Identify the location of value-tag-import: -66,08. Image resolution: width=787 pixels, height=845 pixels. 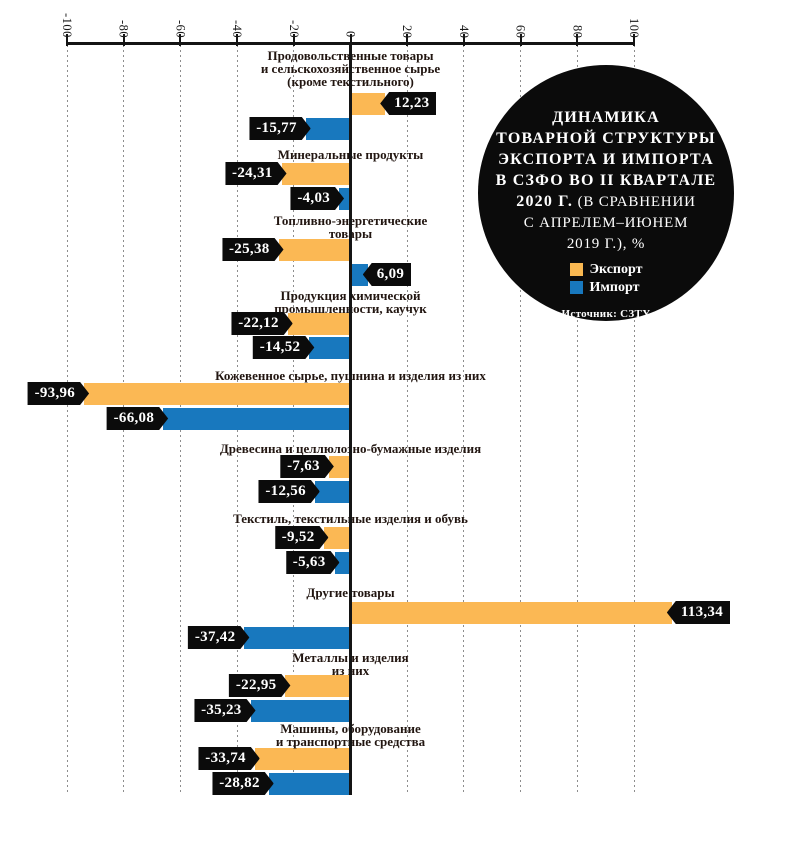
(138, 418).